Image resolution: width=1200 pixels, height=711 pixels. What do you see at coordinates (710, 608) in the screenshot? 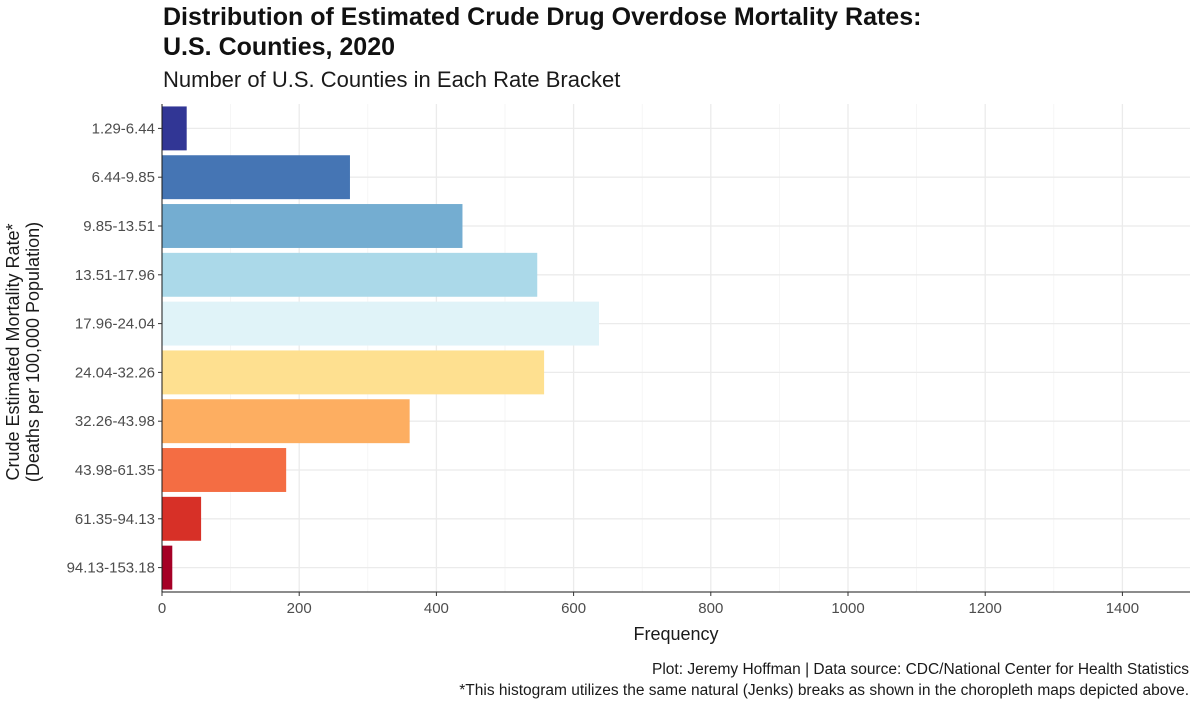
I see `x-tick-label: 800` at bounding box center [710, 608].